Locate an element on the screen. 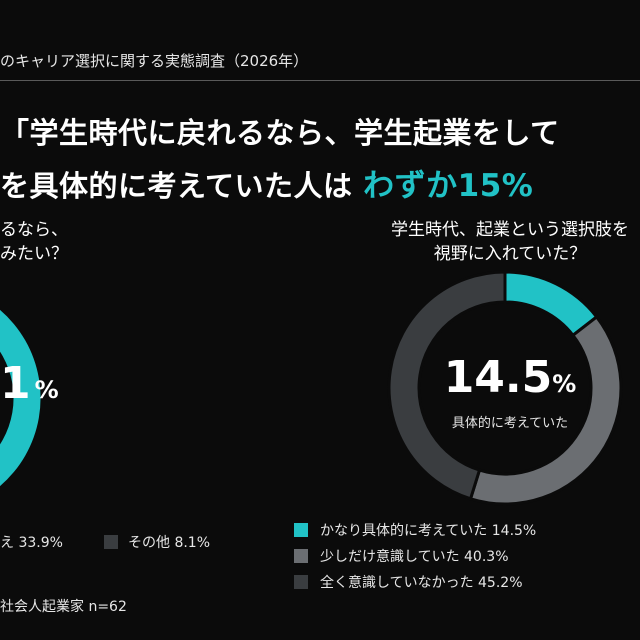 The width and height of the screenshot is (640, 640). left-question-line-2: みたい？ is located at coordinates (34, 254).